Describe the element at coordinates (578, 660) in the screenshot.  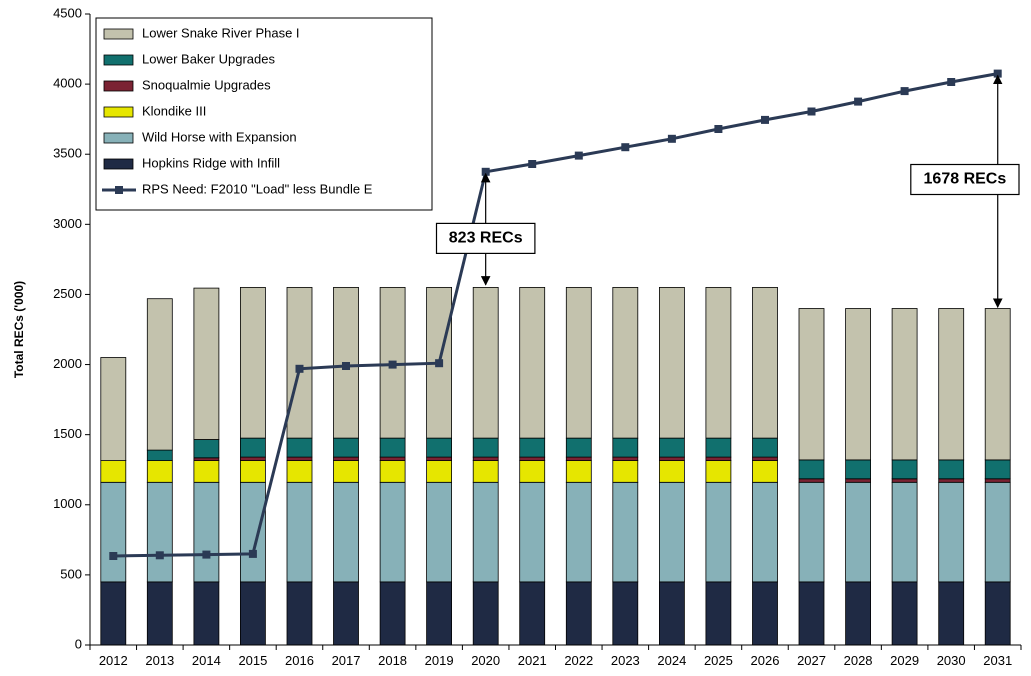
I see `x-tick-label-2022: 2022` at that location.